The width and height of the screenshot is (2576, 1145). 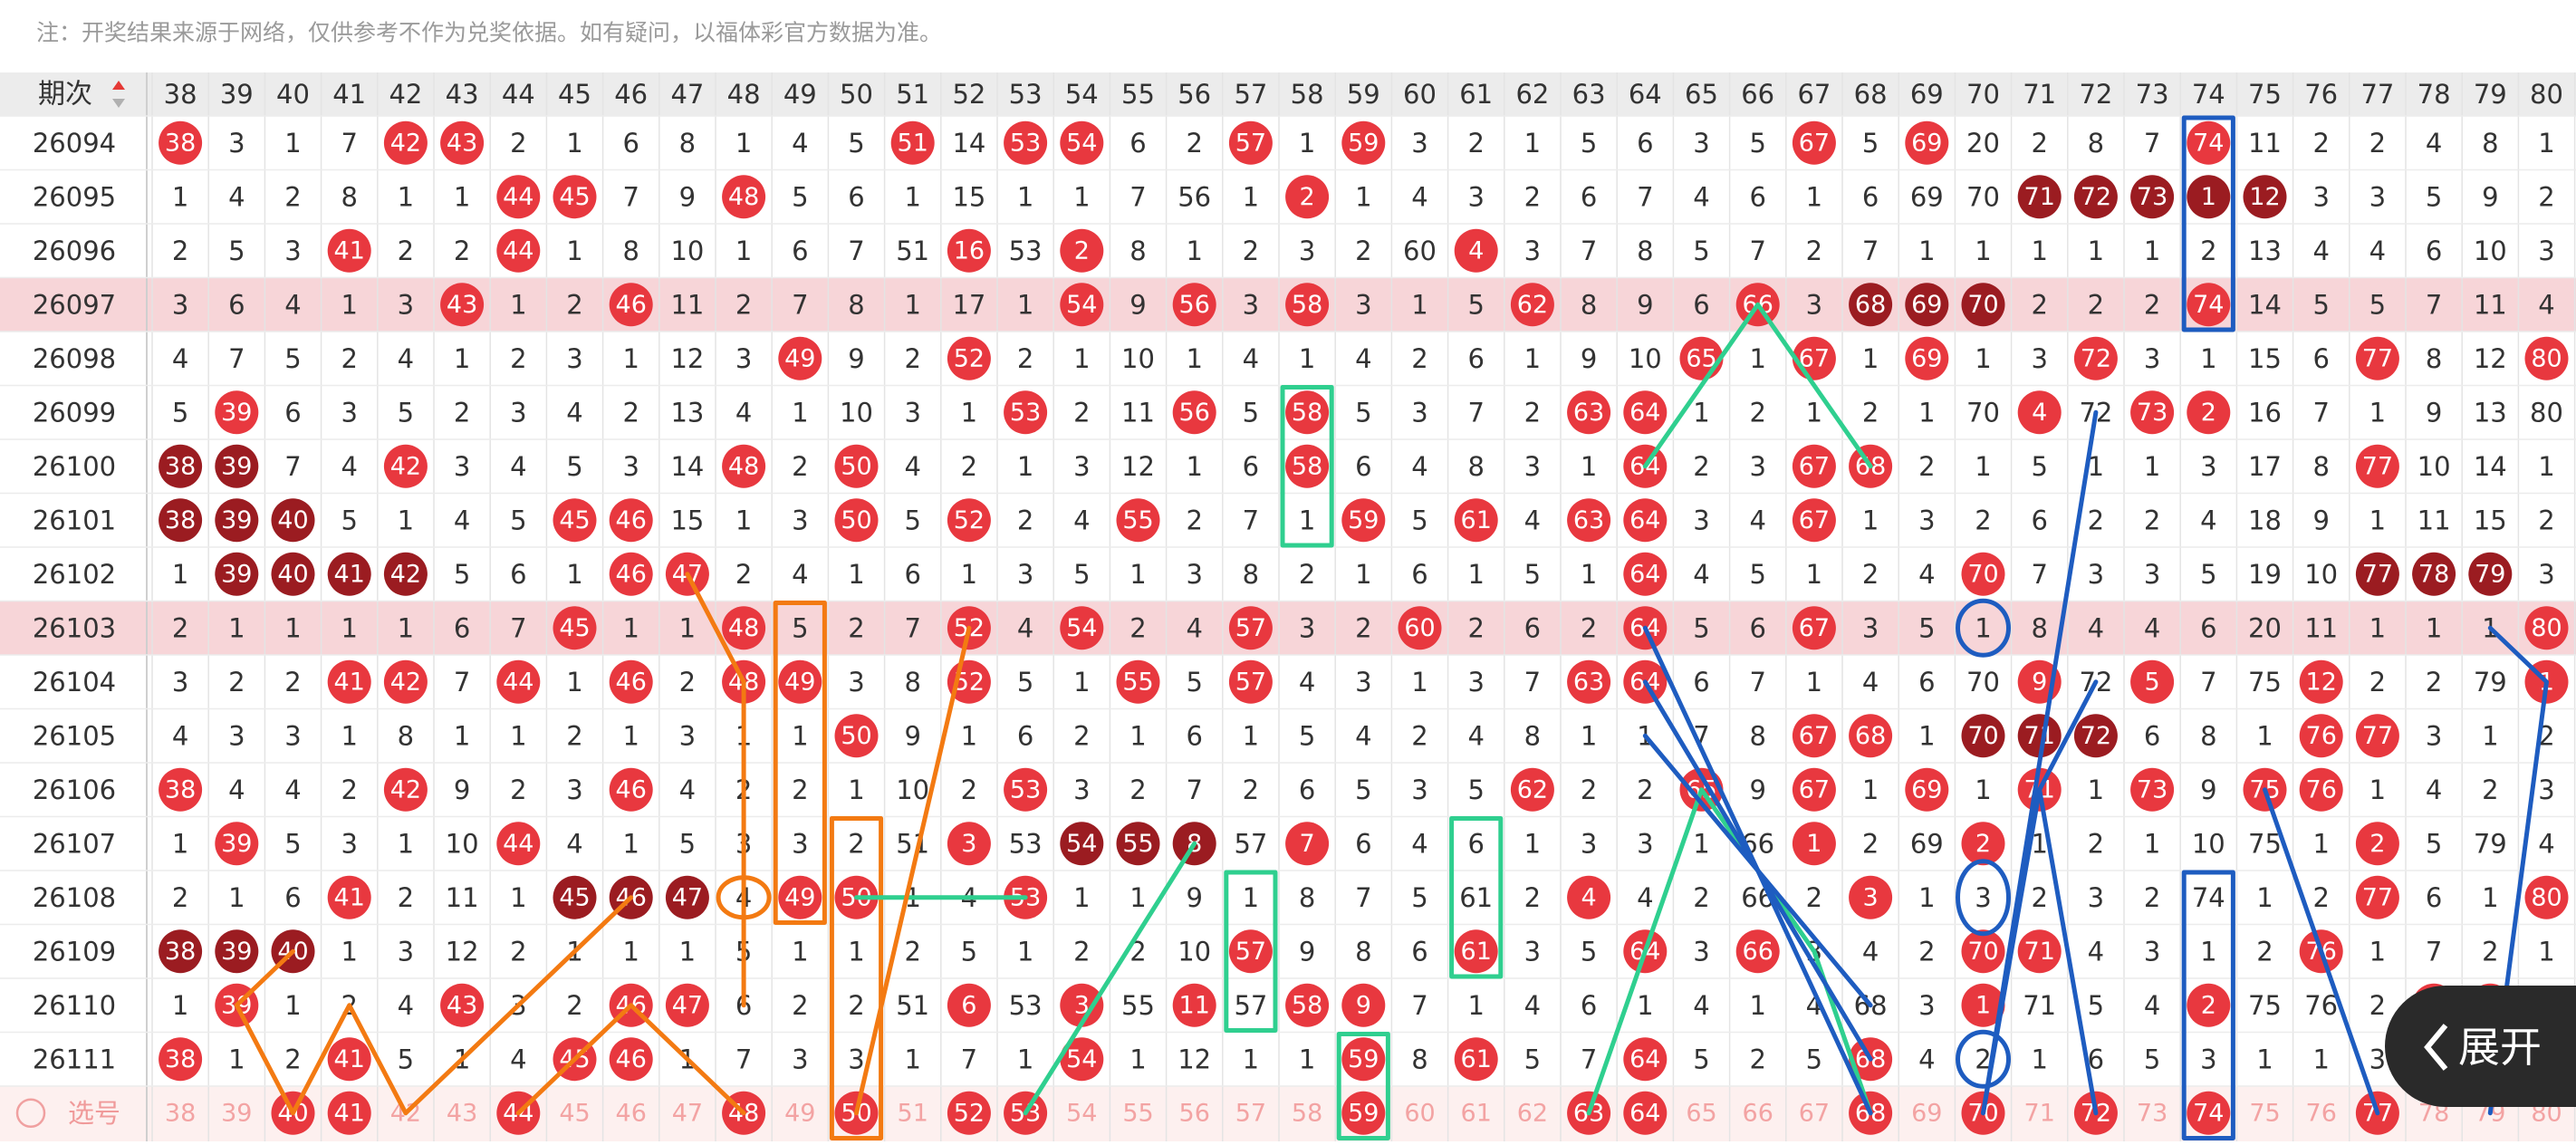 I want to click on cell-value: 64, so click(x=1644, y=413).